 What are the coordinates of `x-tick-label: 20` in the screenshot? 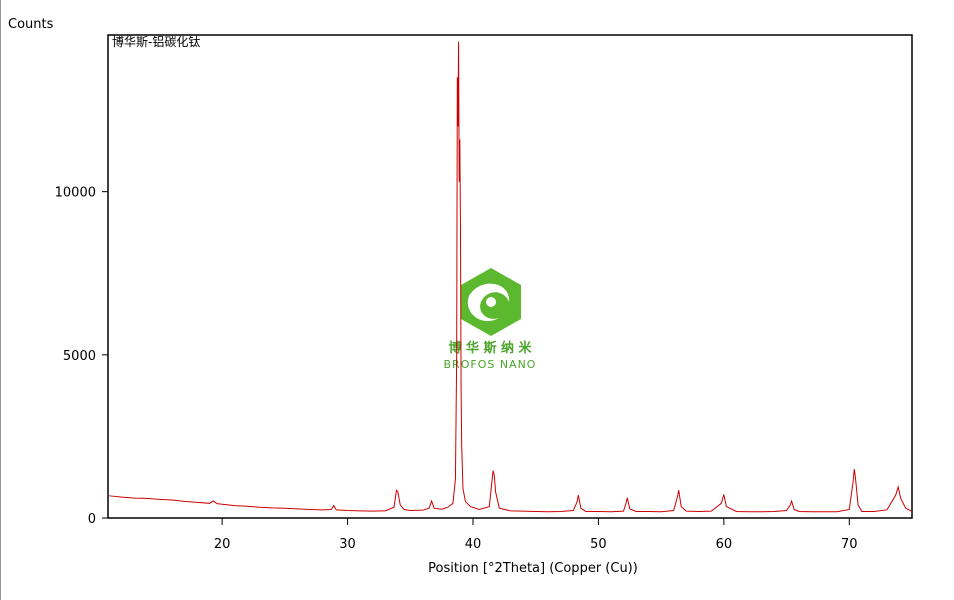 It's located at (222, 544).